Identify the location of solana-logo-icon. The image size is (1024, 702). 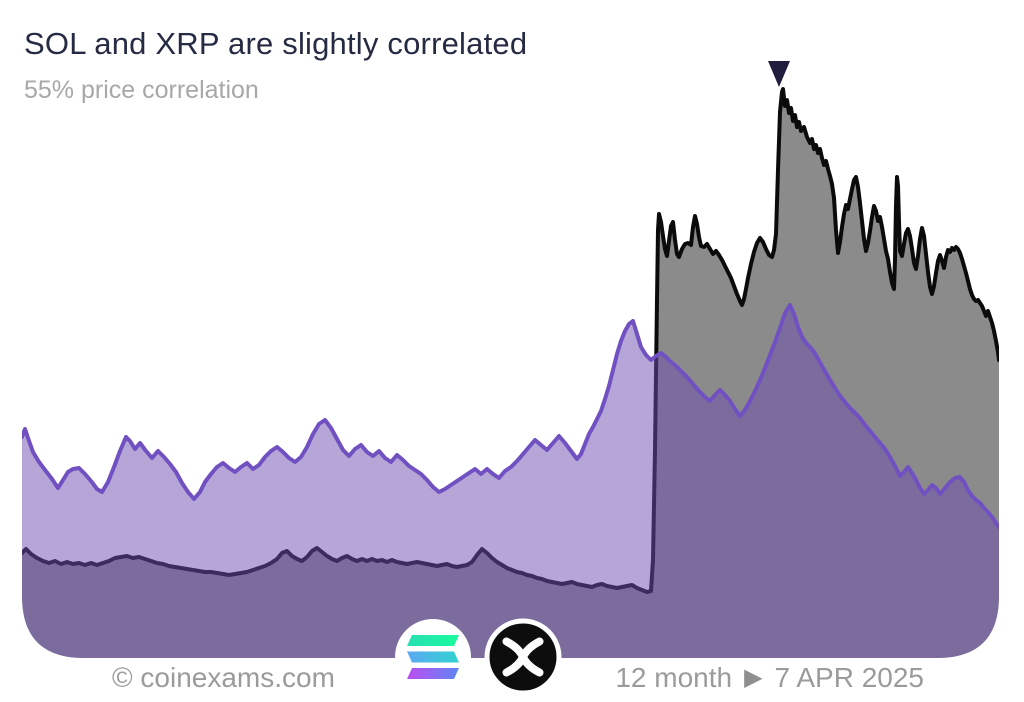
(433, 657).